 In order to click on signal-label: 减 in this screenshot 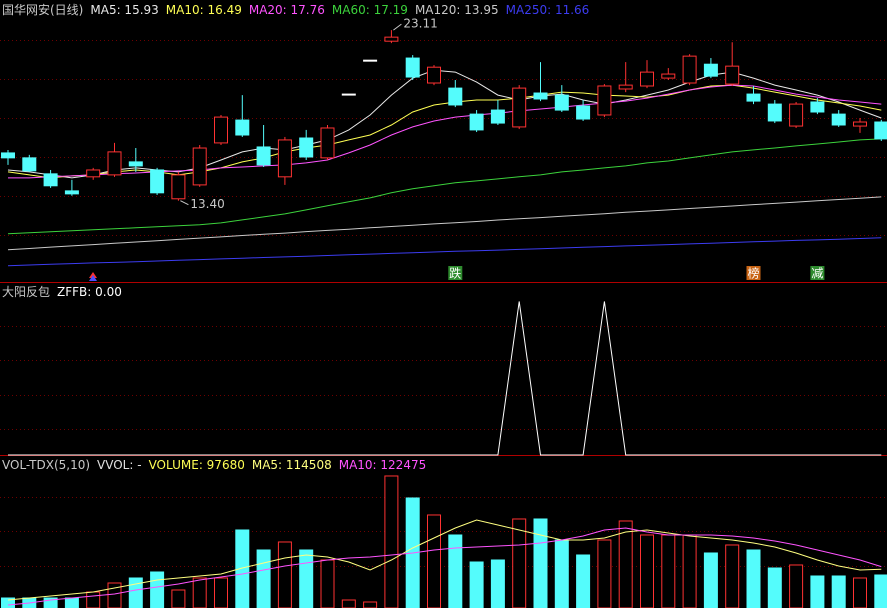, I will do `click(817, 274)`.